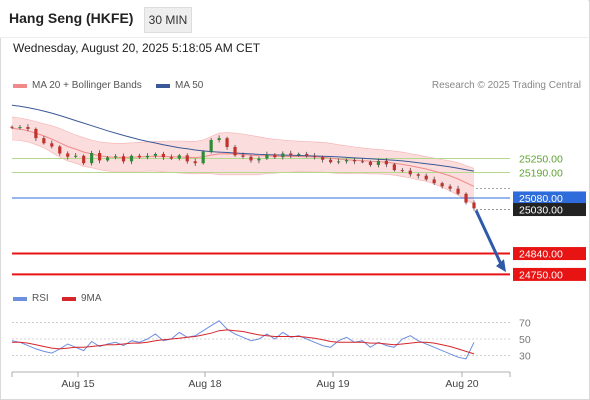 This screenshot has width=590, height=400. What do you see at coordinates (31, 298) in the screenshot?
I see `legend-rsi: RSI` at bounding box center [31, 298].